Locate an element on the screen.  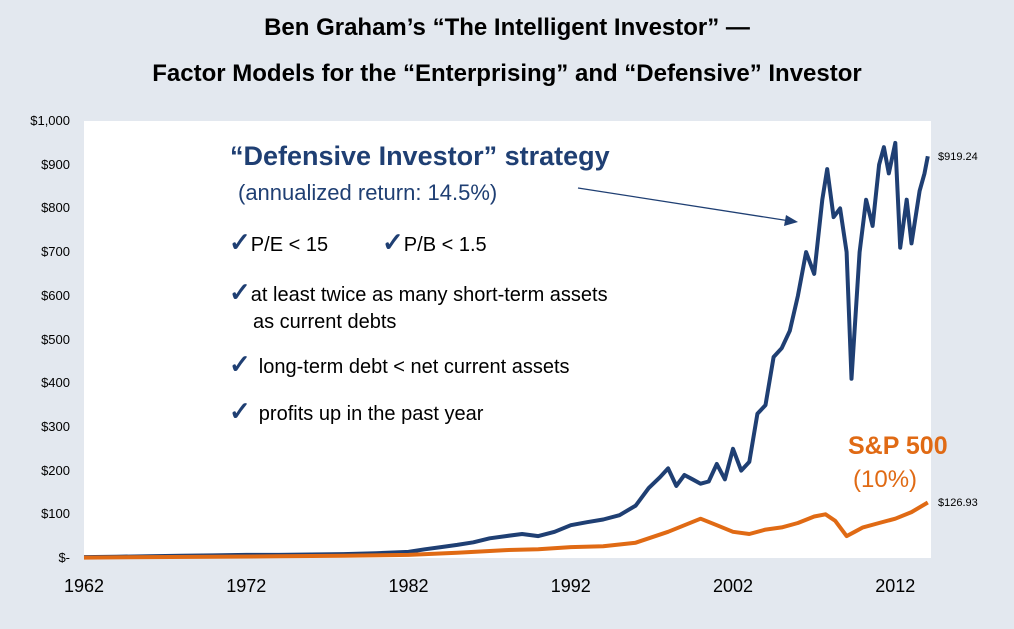
x-tick-label: 1982 is located at coordinates (408, 586).